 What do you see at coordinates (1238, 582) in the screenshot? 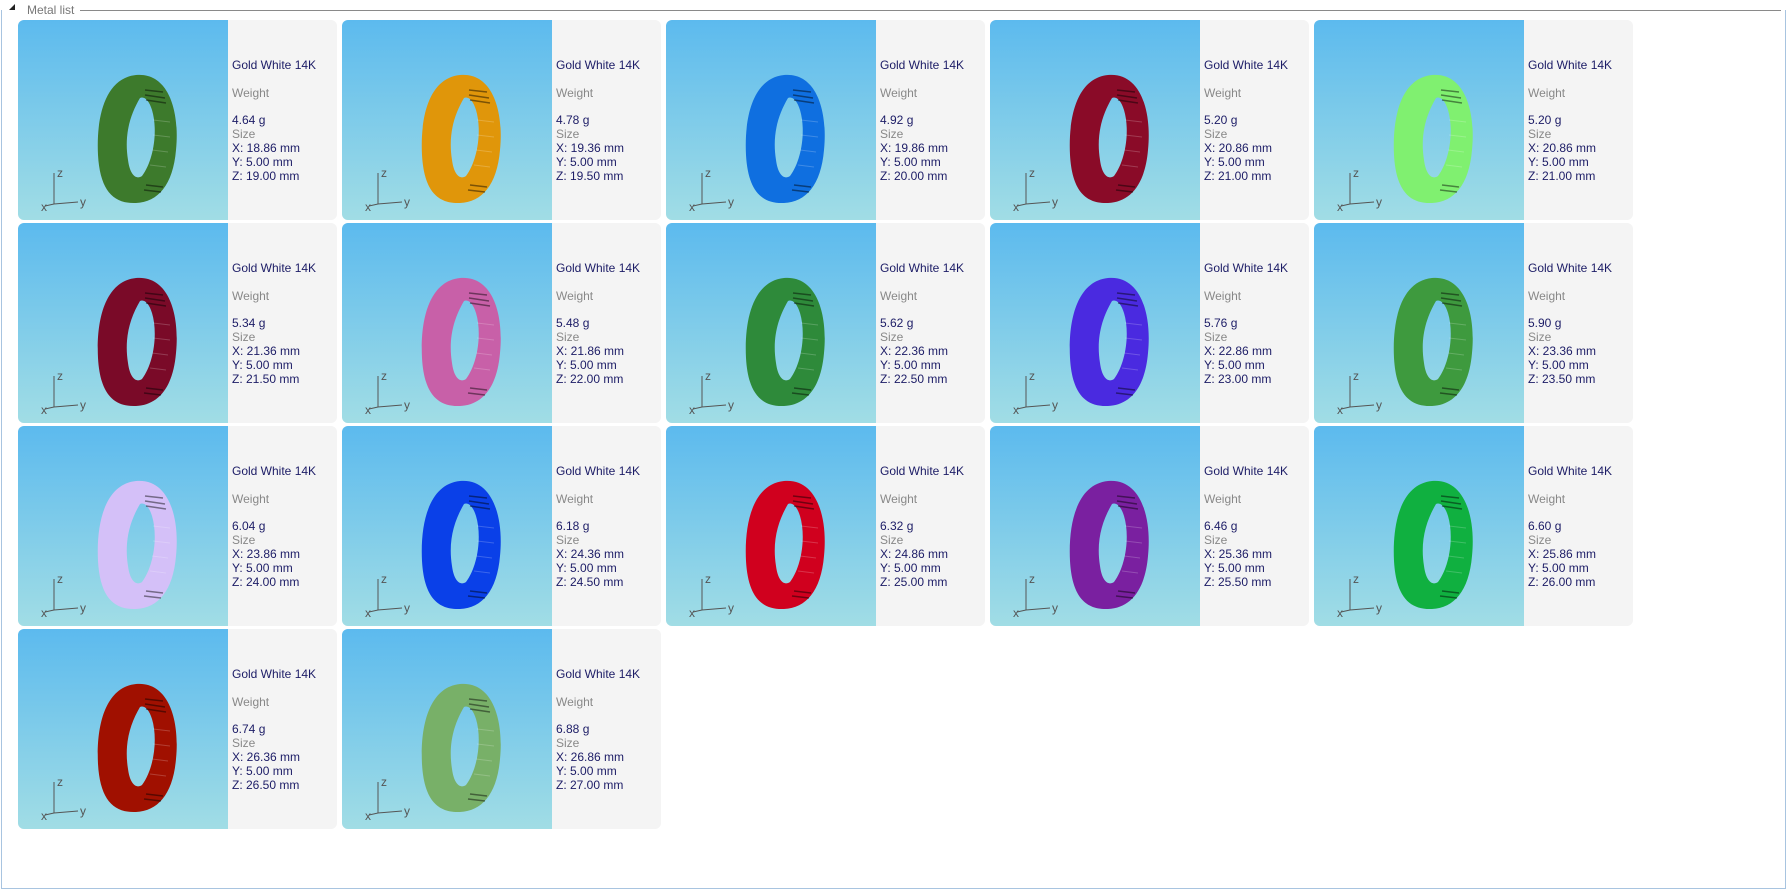
I see `size-z: Z: 25.50 mm` at bounding box center [1238, 582].